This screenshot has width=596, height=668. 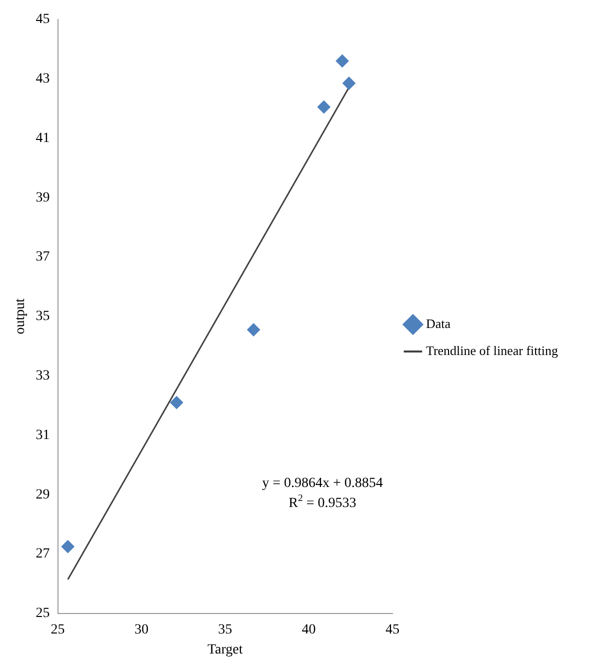 What do you see at coordinates (225, 630) in the screenshot?
I see `x-tick-label: 35` at bounding box center [225, 630].